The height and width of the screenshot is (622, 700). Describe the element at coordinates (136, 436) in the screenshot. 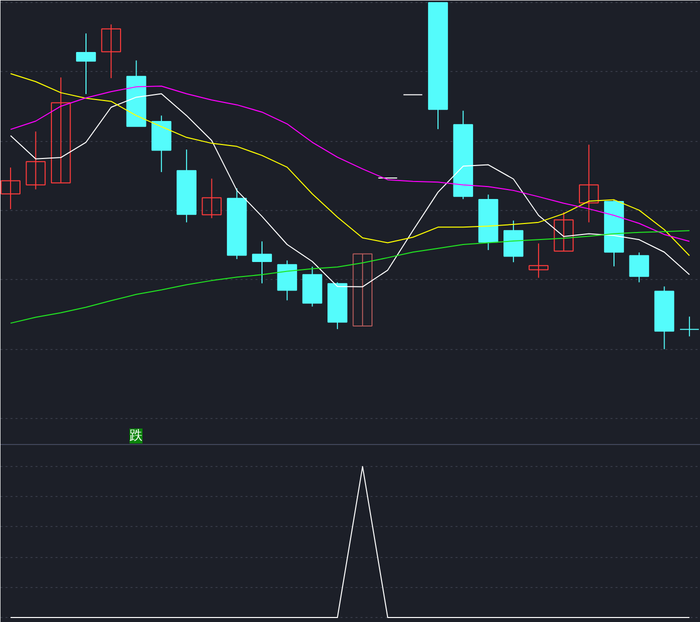

I see `text: 跌` at that location.